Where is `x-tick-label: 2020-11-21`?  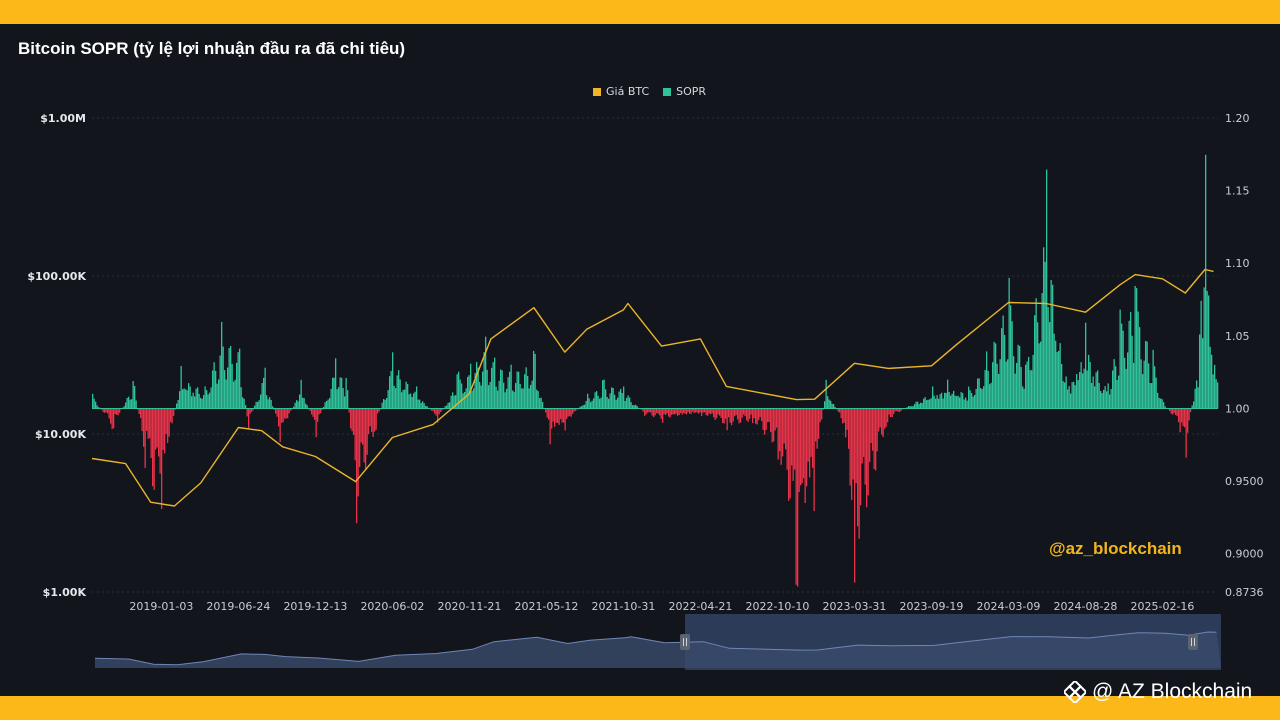 x-tick-label: 2020-11-21 is located at coordinates (469, 606).